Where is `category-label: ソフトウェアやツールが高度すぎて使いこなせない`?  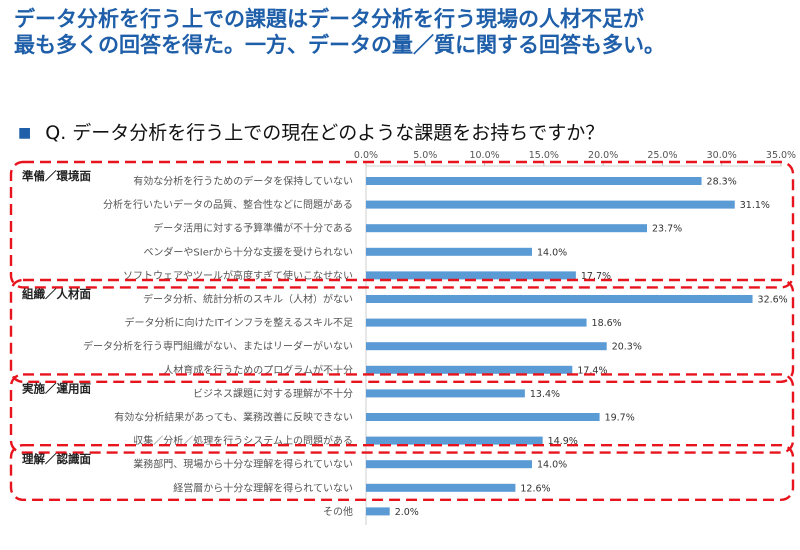
category-label: ソフトウェアやツールが高度すぎて使いこなせない is located at coordinates (238, 275).